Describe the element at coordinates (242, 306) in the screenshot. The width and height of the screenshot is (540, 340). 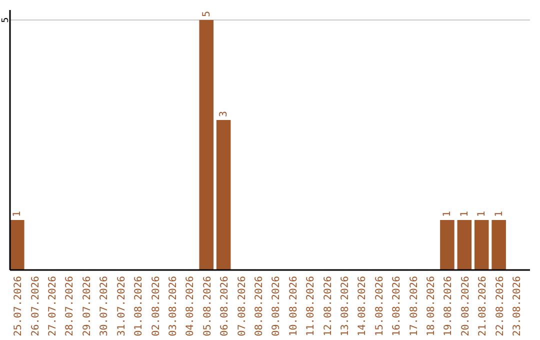
I see `x-tick-label: 07.08.2026` at that location.